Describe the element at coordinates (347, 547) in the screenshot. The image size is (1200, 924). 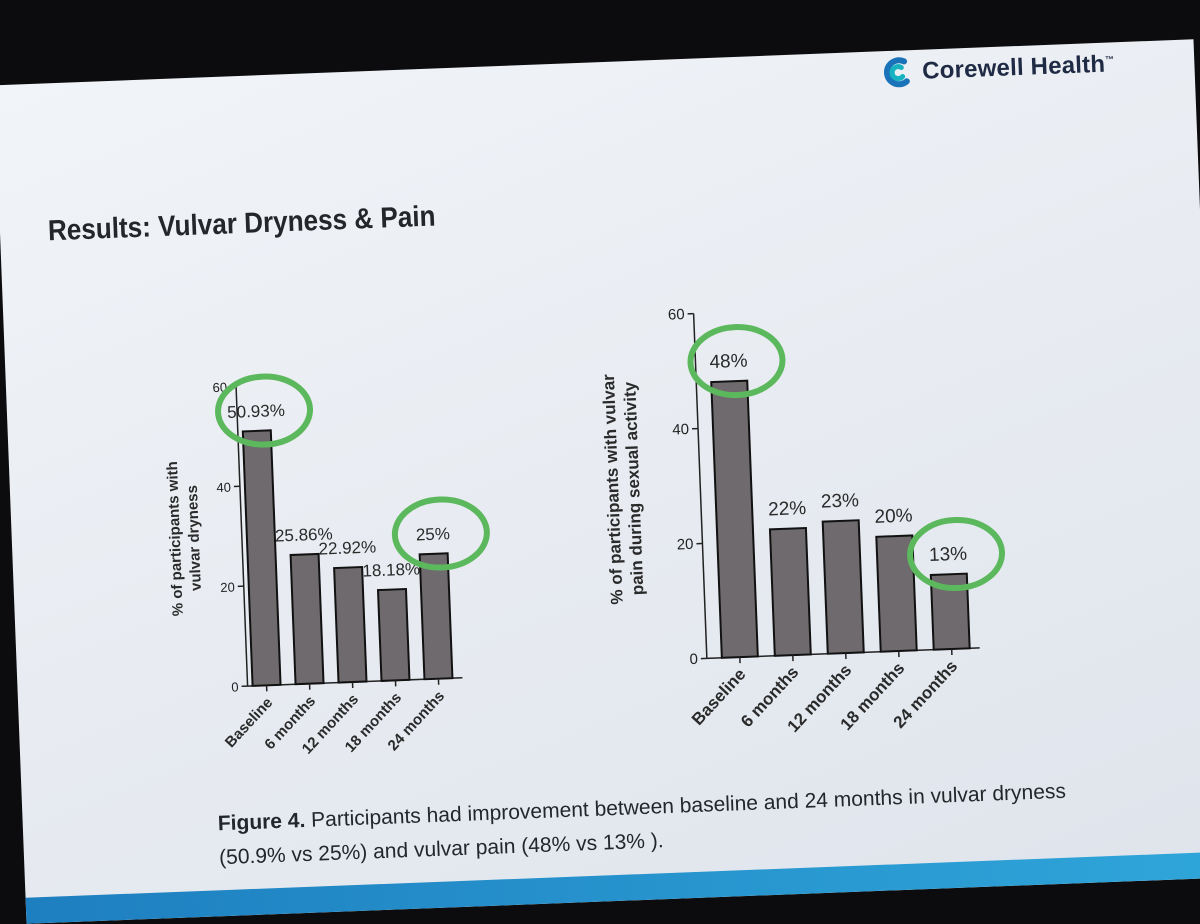
I see `data-label: 22.92%` at that location.